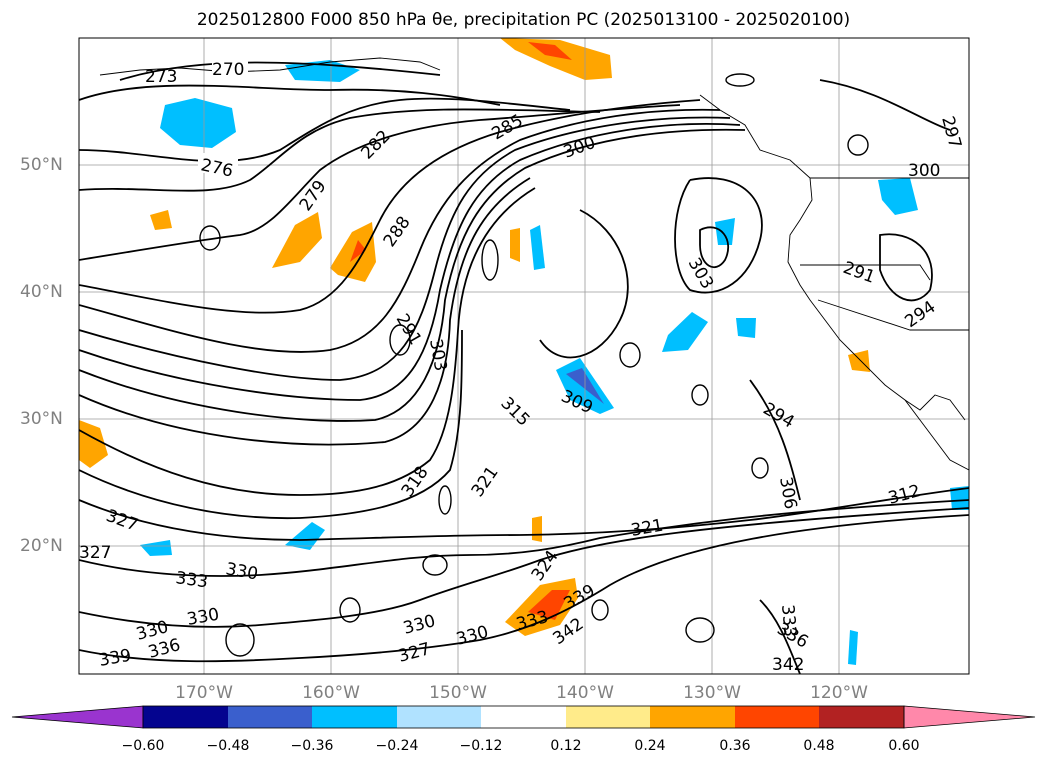 The image size is (1047, 767). I want to click on colorbar-tick: −0.24, so click(397, 746).